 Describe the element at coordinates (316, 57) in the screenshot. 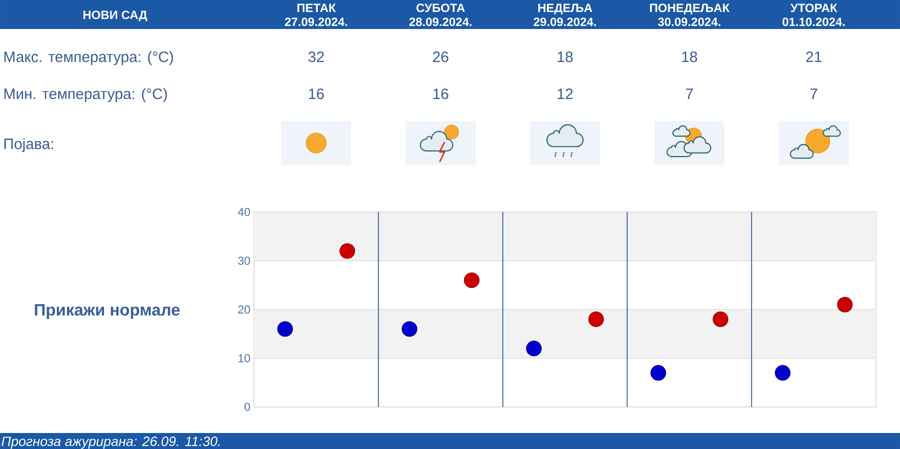

I see `data-label: 32` at that location.